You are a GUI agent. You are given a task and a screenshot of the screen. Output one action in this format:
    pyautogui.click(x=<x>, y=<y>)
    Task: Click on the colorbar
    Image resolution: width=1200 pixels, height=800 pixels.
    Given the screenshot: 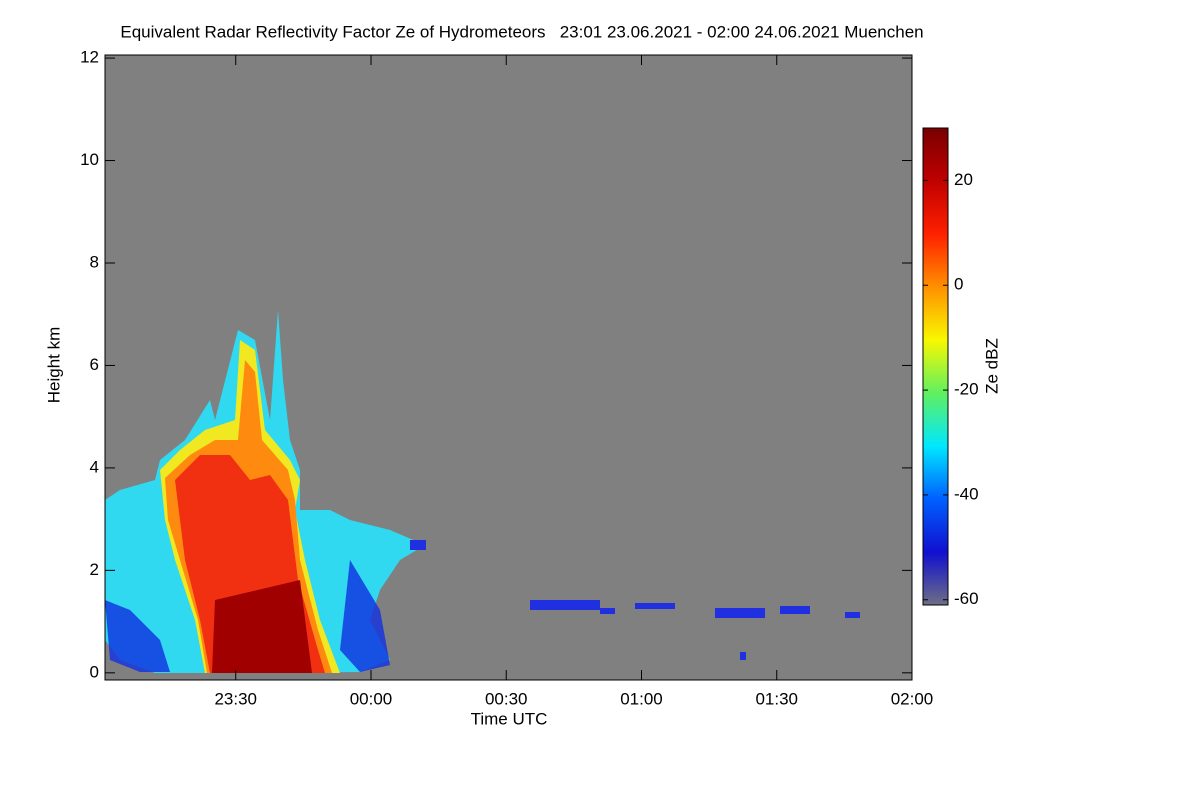 What is the action you would take?
    pyautogui.click(x=935, y=366)
    